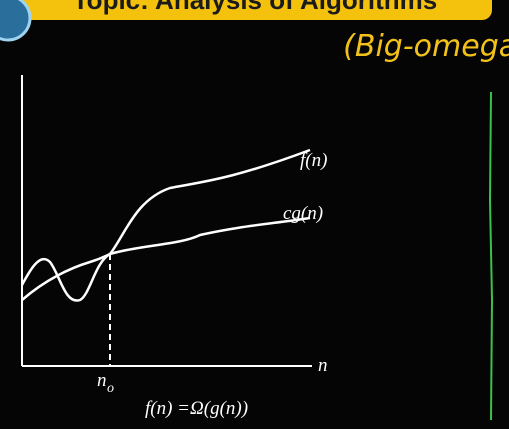 The height and width of the screenshot is (429, 509). I want to click on logo-icon, so click(16, 21).